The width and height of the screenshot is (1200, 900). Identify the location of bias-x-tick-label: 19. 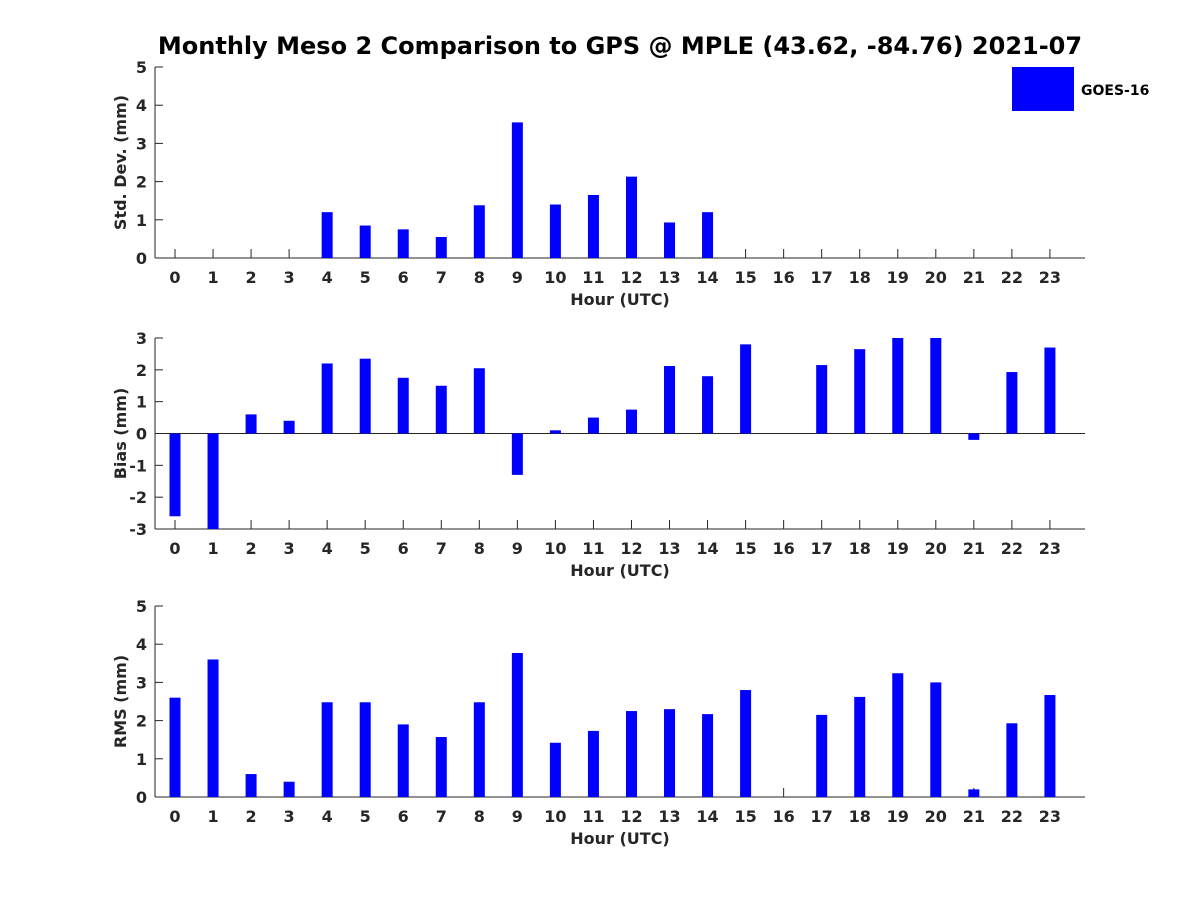
(898, 548).